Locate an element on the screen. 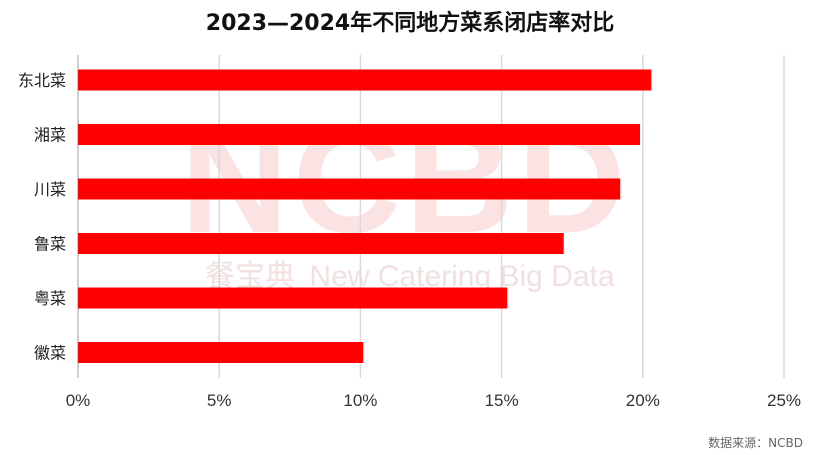 The image size is (820, 455). category-label: 粤菜 is located at coordinates (50, 298).